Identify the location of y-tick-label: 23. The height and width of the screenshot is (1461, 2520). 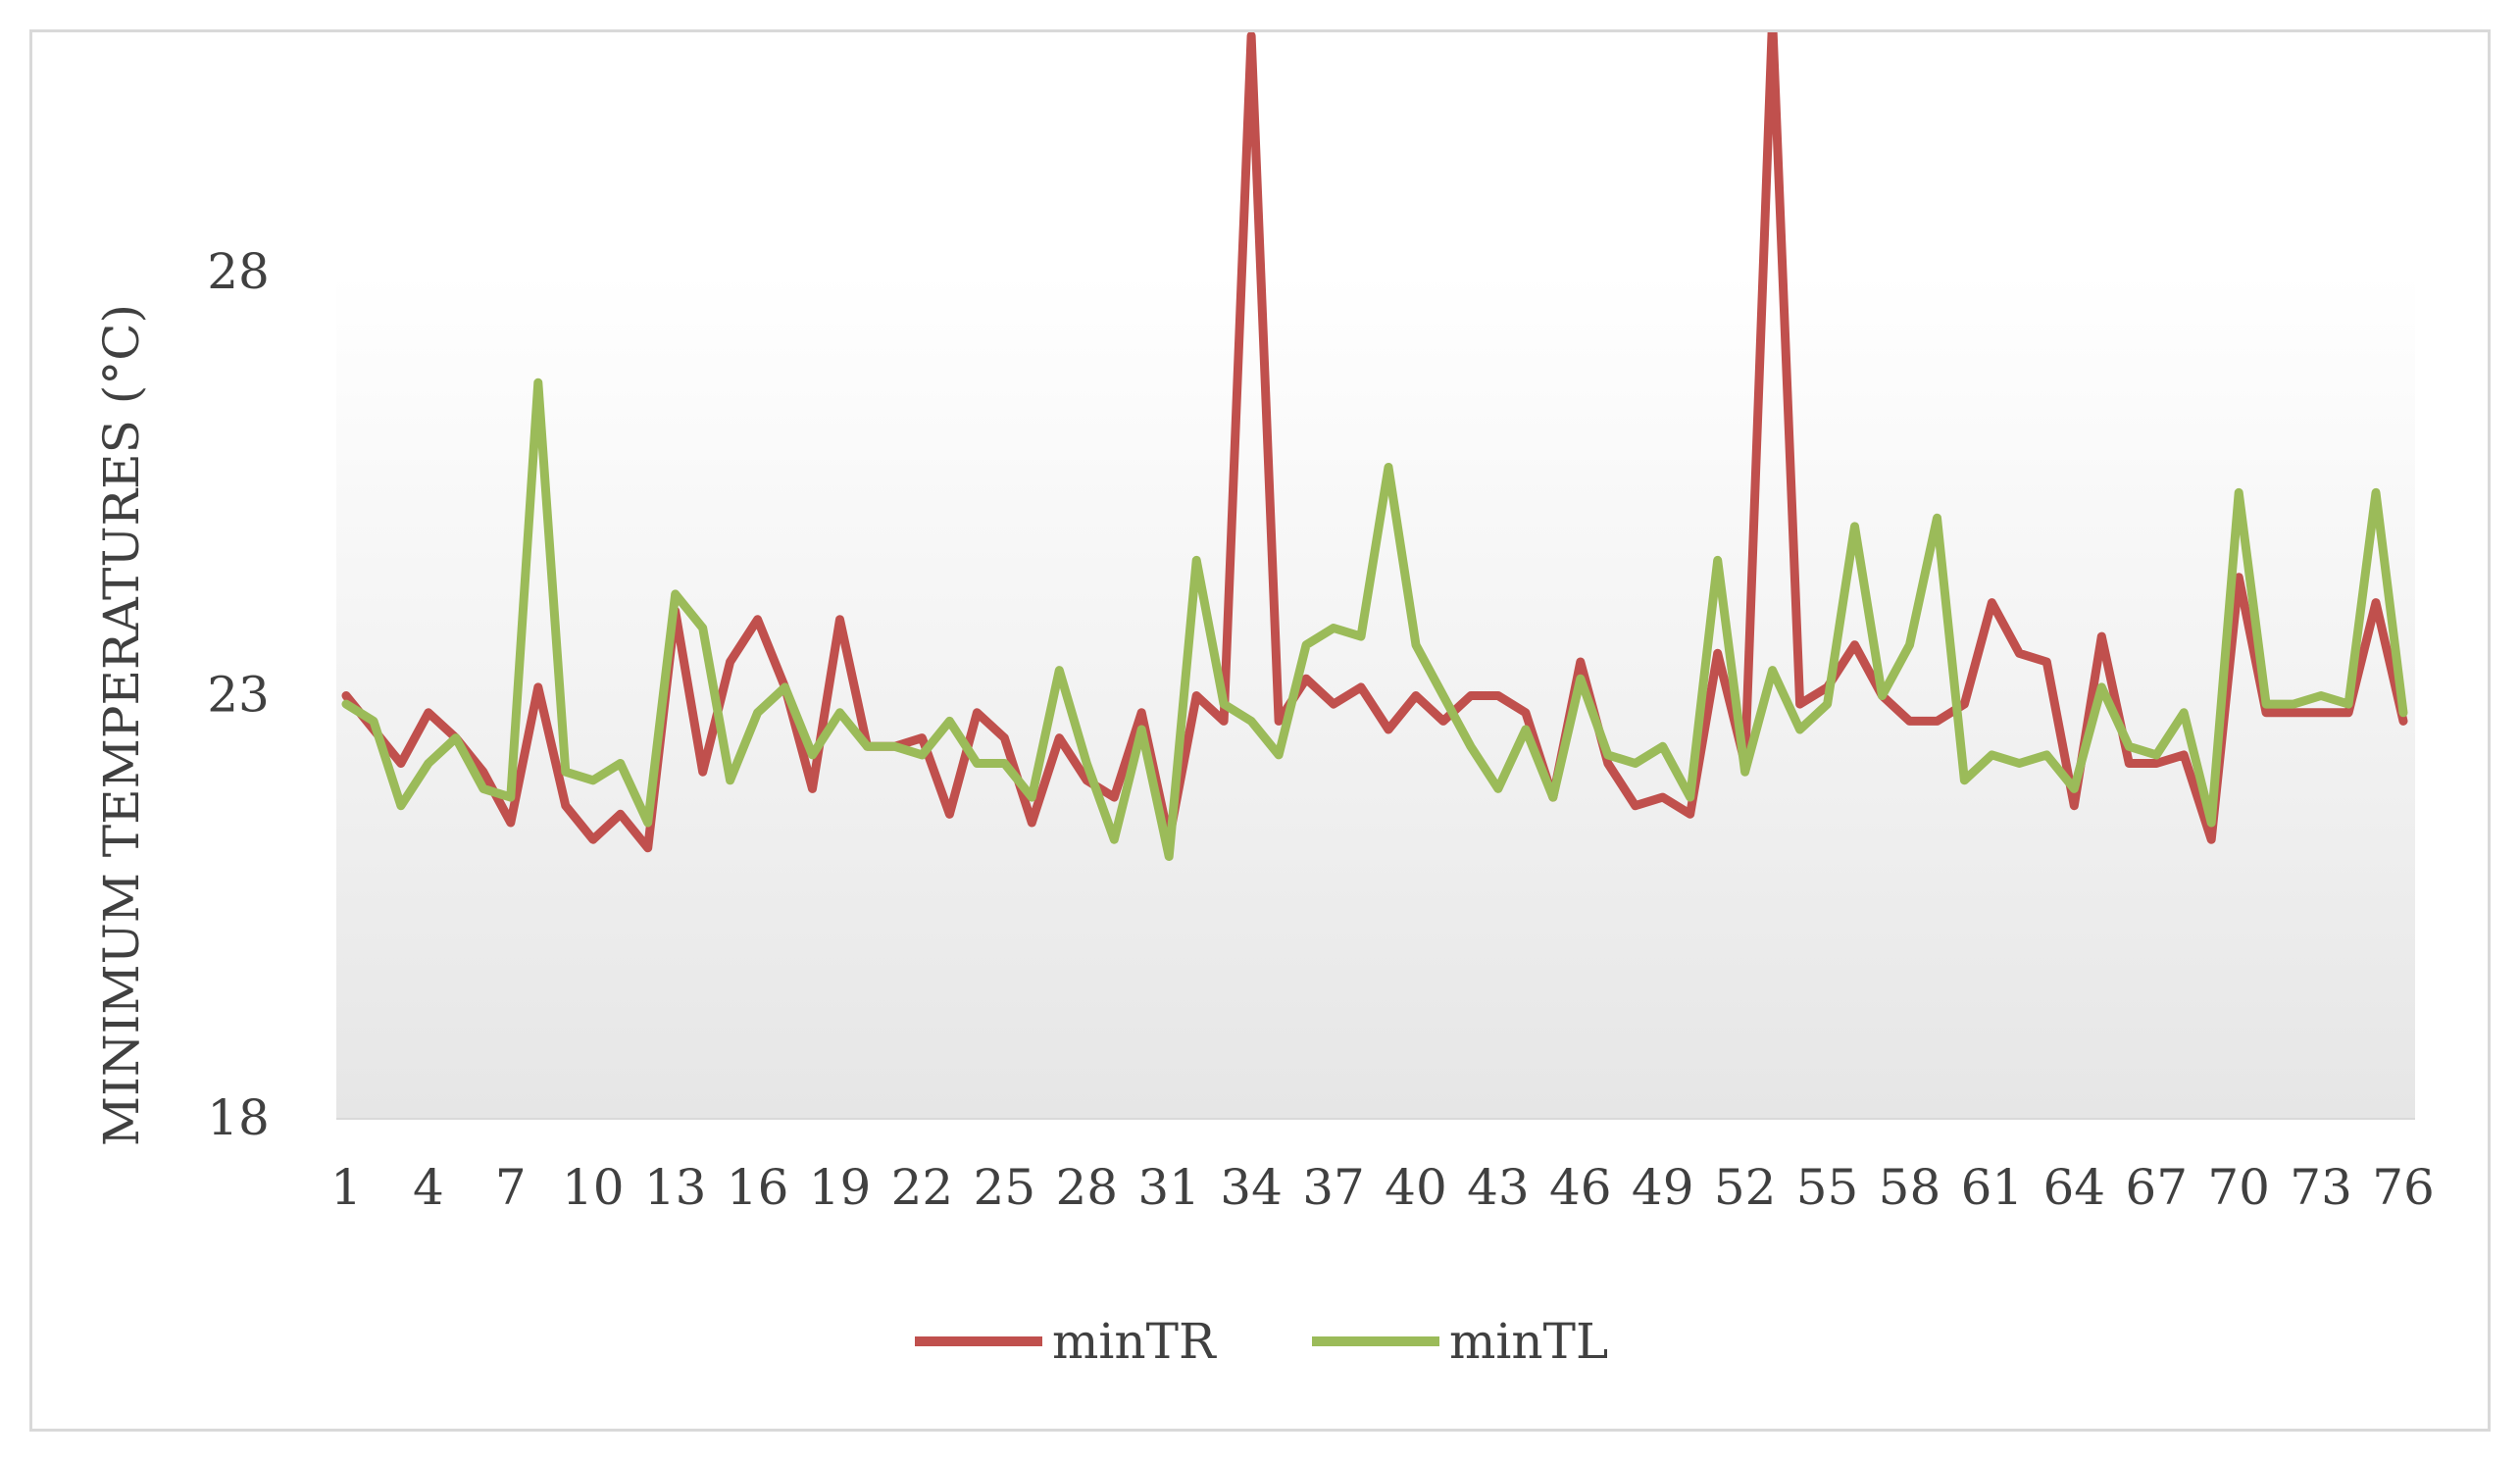
(238, 695).